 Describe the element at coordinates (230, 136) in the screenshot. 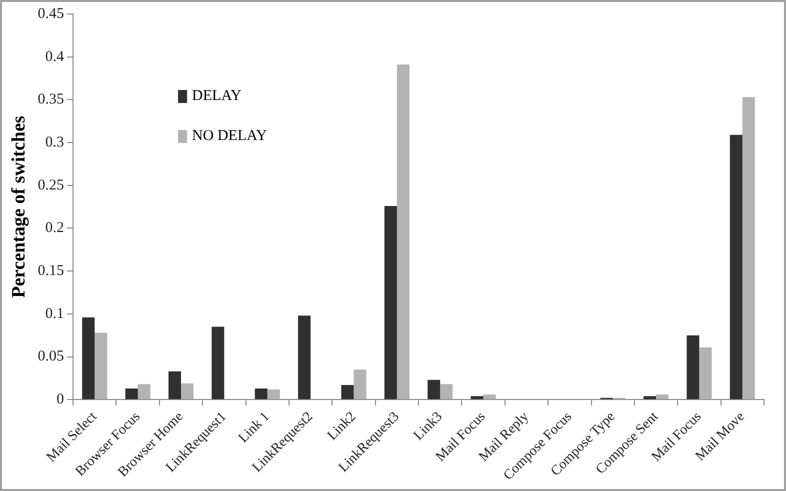

I see `legend-label: NO DELAY` at that location.